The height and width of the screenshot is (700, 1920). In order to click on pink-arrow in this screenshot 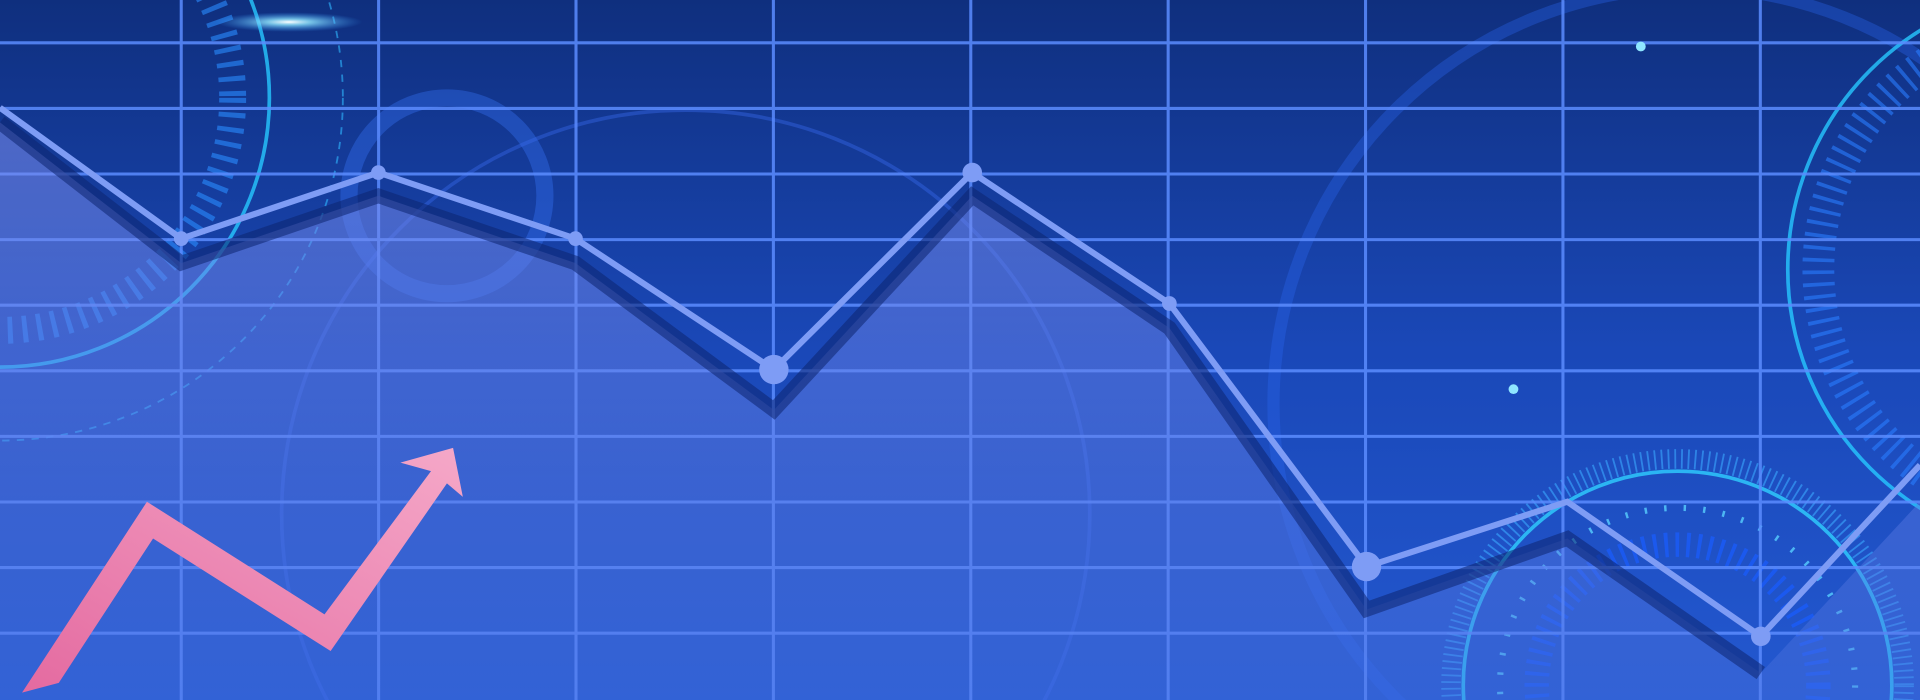, I will do `click(242, 570)`.